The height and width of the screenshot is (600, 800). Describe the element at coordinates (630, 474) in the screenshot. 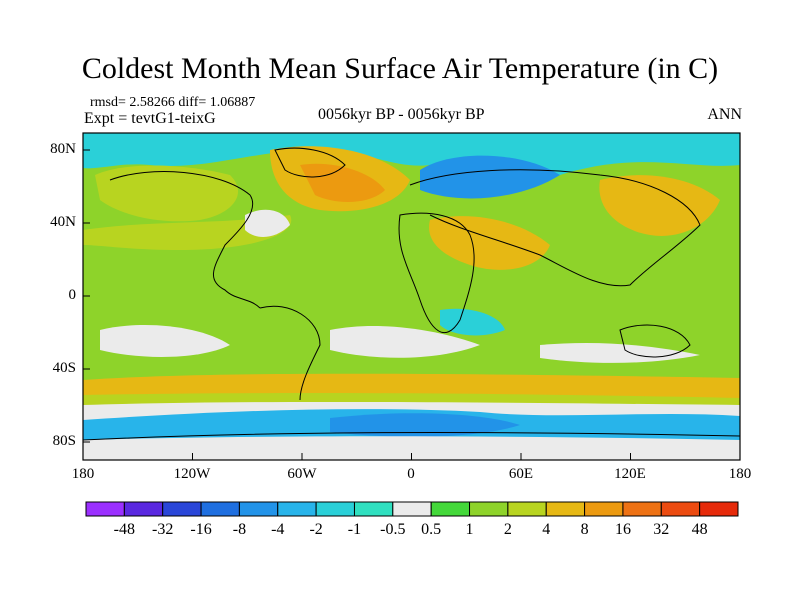

I see `lon-label-120e: 120E` at that location.